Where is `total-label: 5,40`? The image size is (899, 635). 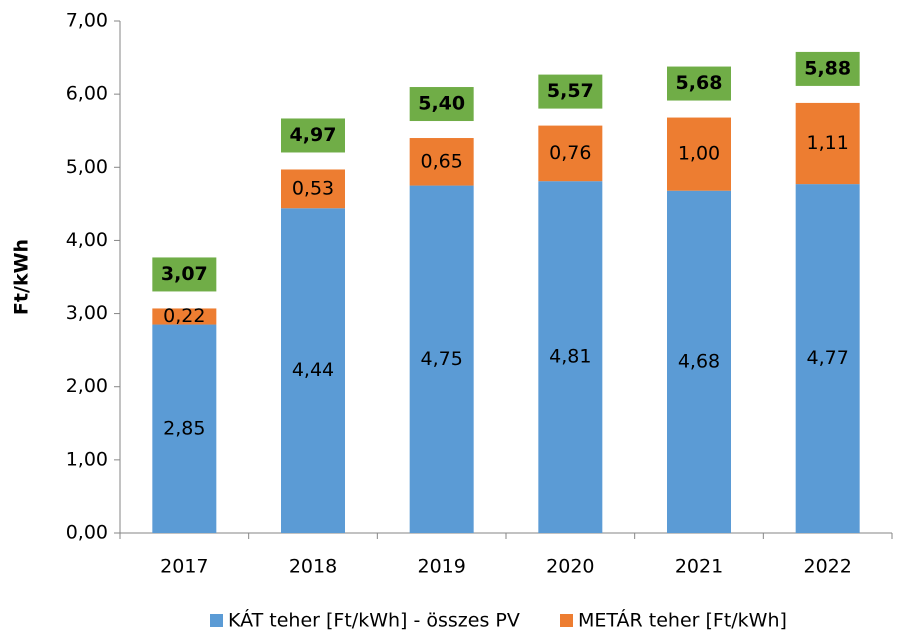
total-label: 5,40 is located at coordinates (441, 104).